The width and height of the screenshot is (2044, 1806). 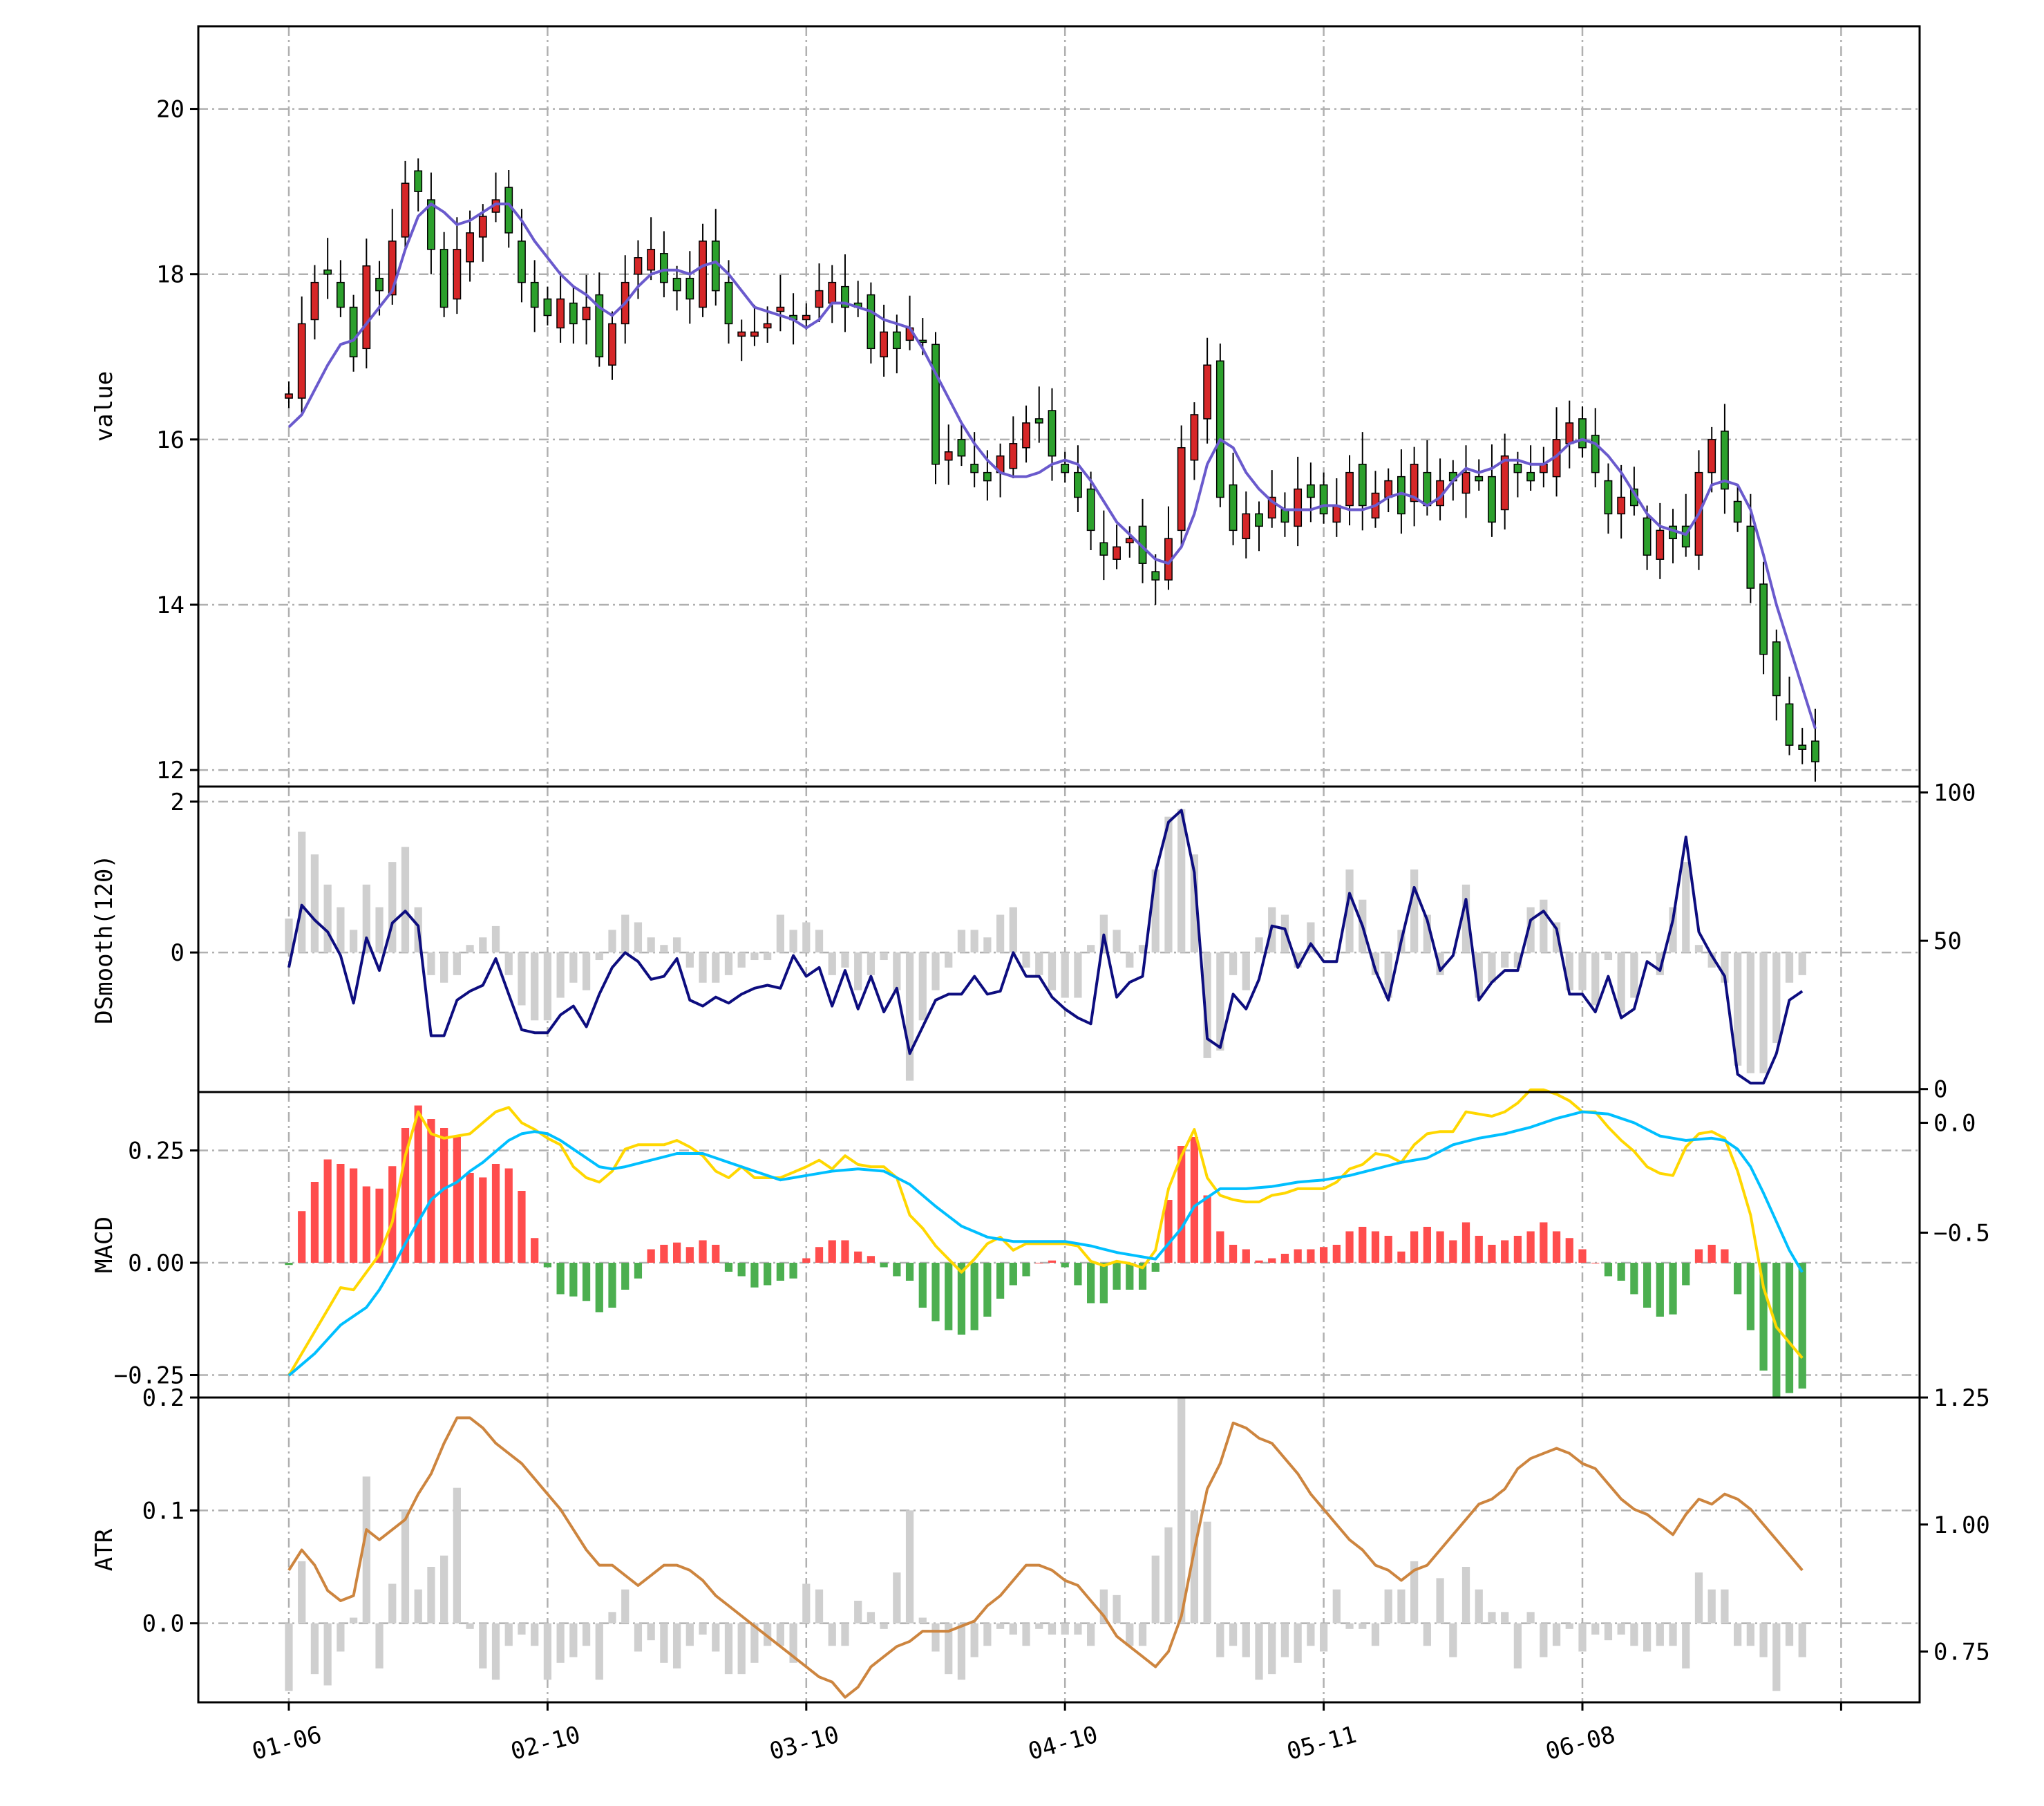 I want to click on y2-tick-label: 1.25, so click(x=1961, y=1398).